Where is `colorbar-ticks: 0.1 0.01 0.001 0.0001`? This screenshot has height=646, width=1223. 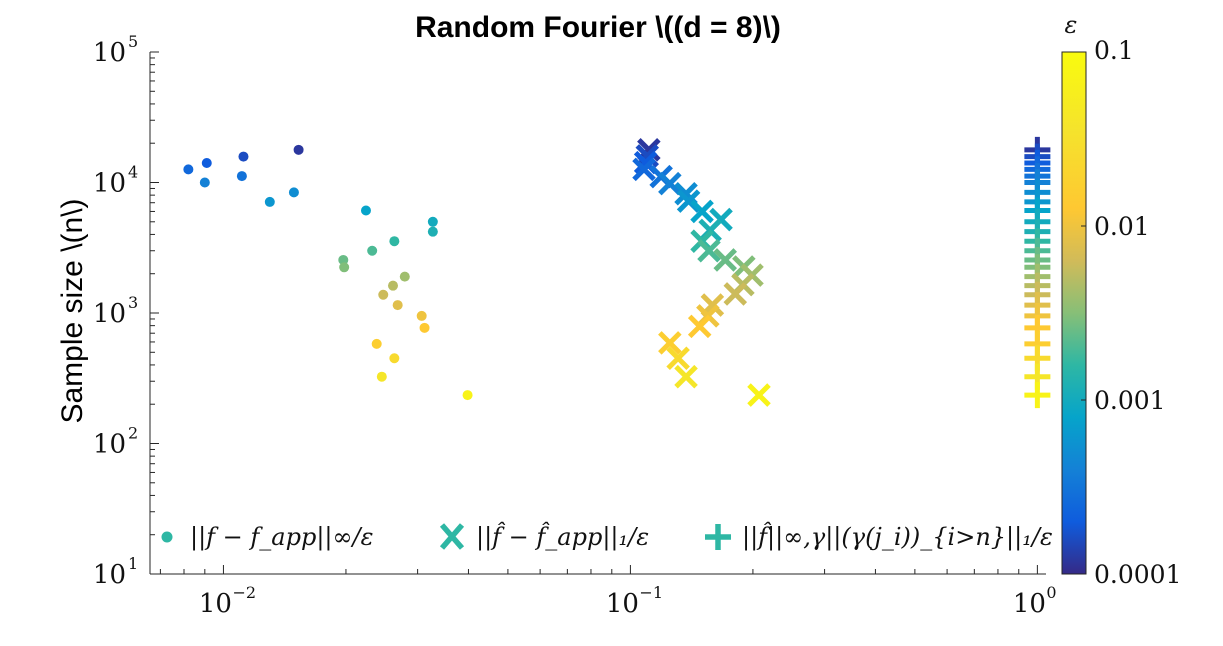
colorbar-ticks: 0.1 0.01 0.001 0.0001 is located at coordinates (1131, 312).